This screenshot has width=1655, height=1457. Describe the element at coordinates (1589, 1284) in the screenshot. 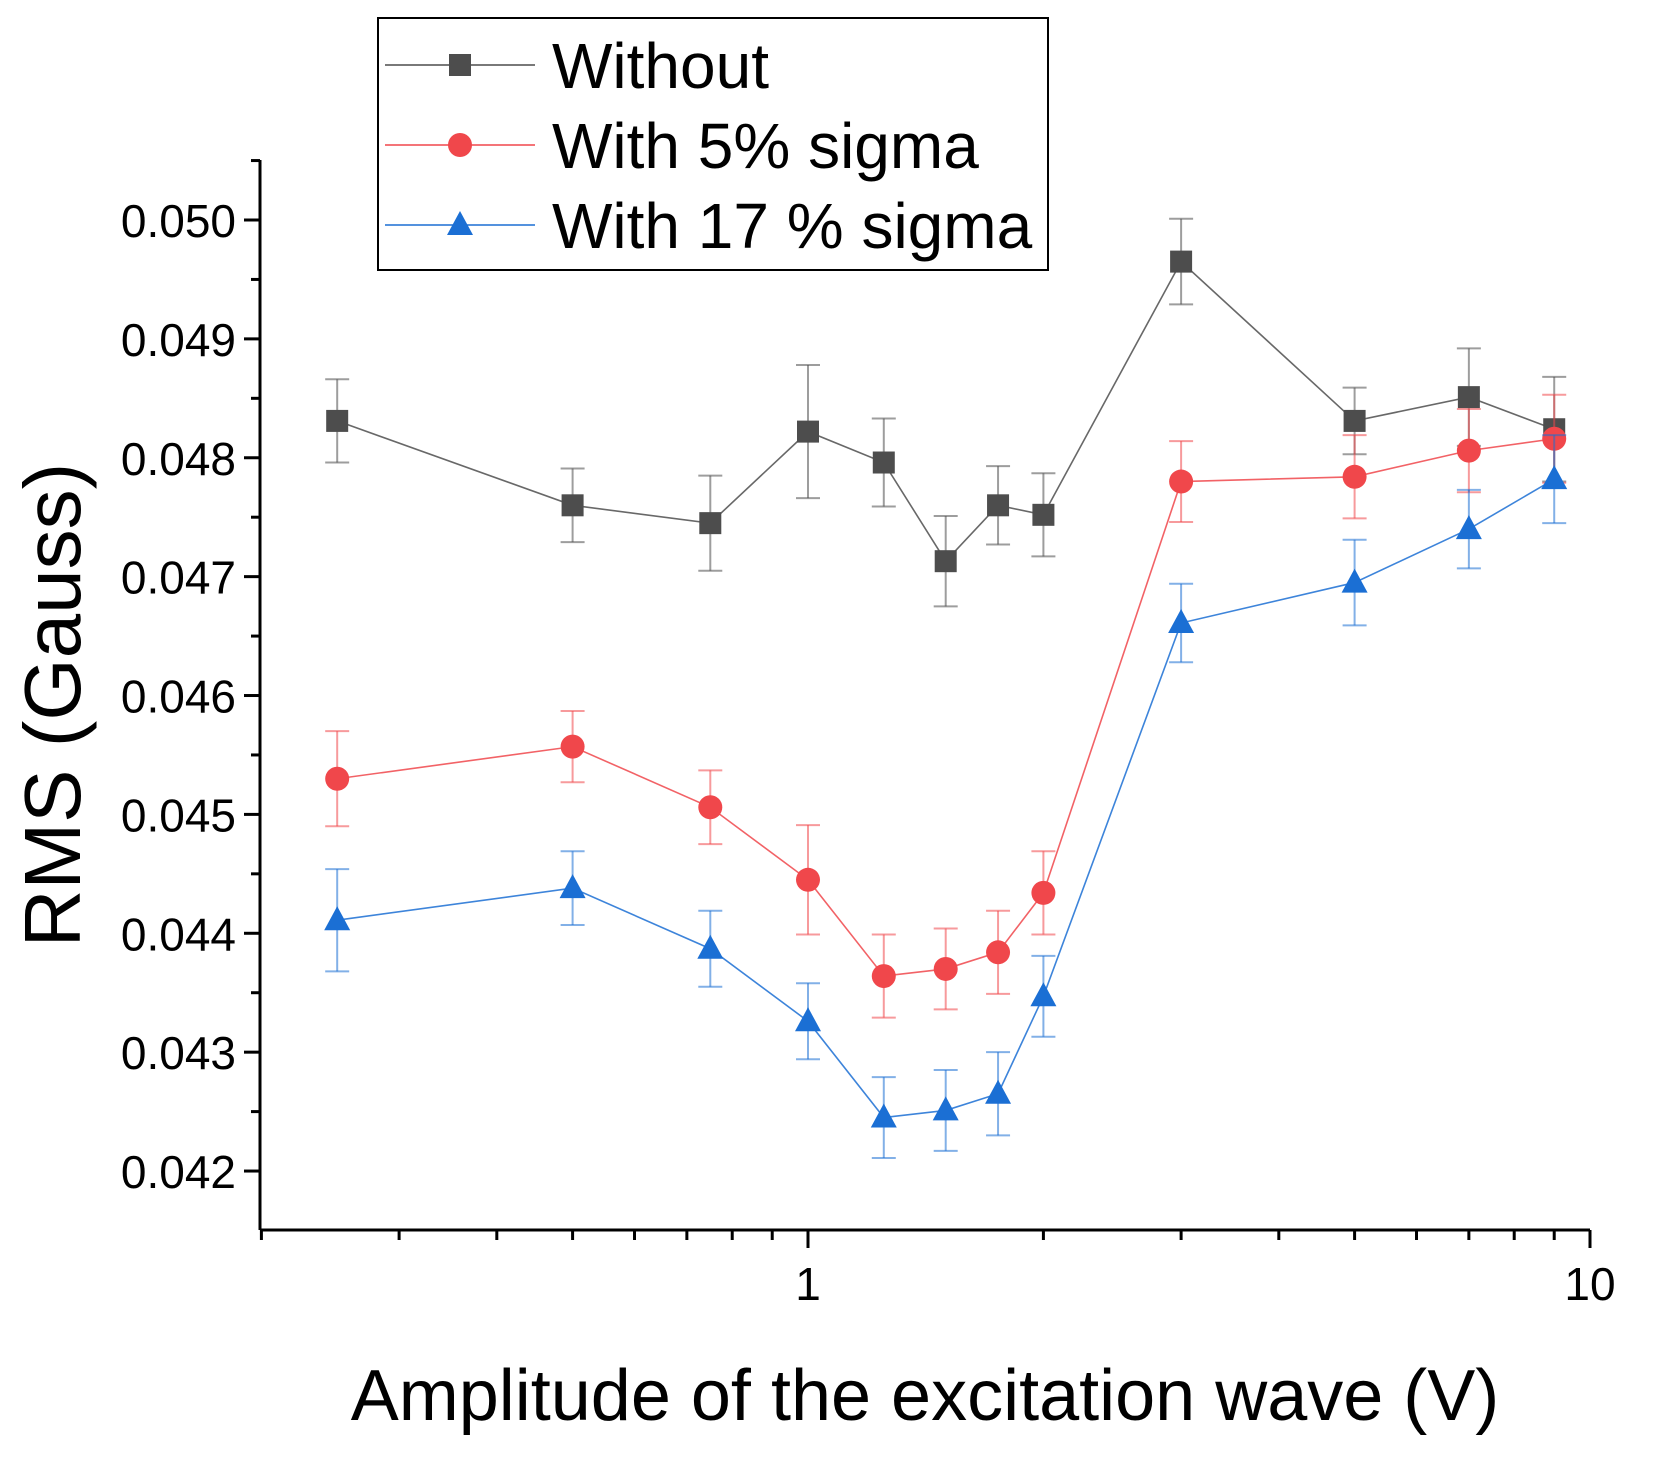

I see `x-tick-label: 10` at that location.